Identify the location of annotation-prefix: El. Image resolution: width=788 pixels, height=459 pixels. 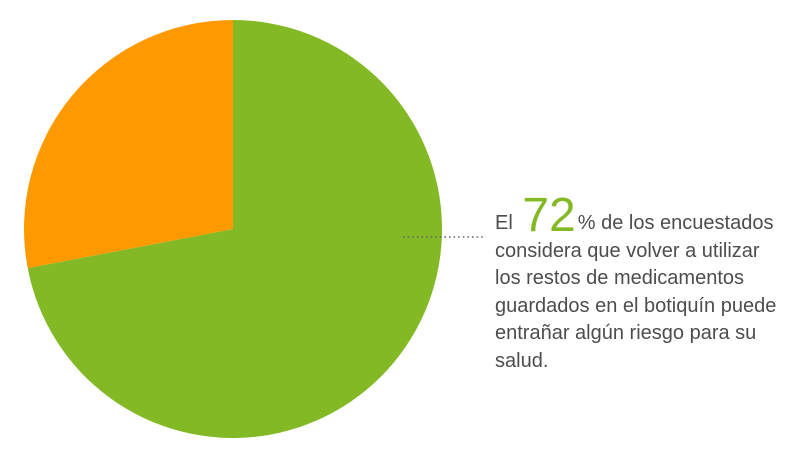
(504, 223).